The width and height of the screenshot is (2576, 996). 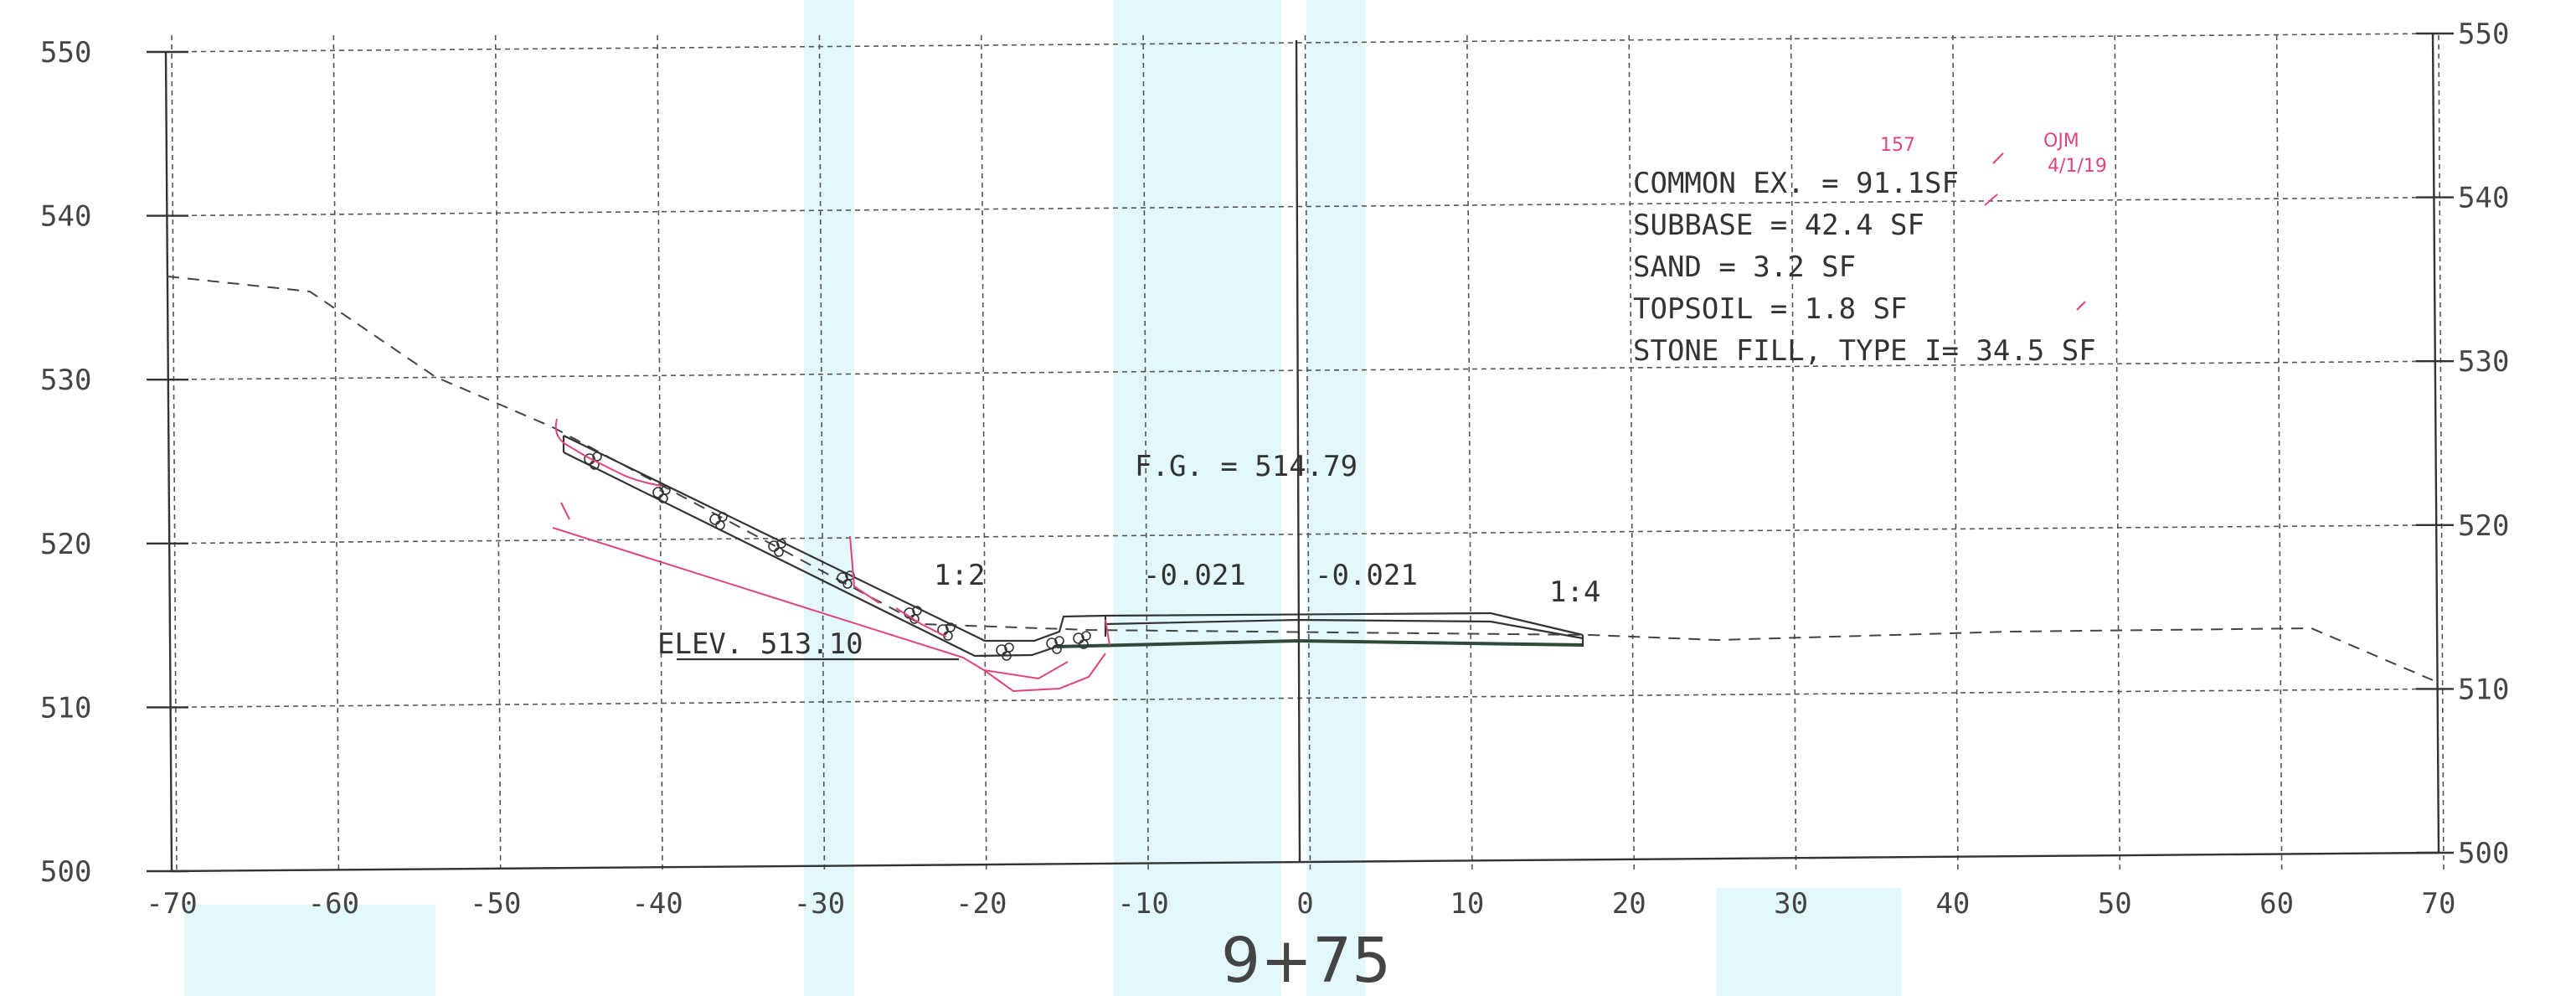 I want to click on x-tick-label: 40, so click(x=1952, y=904).